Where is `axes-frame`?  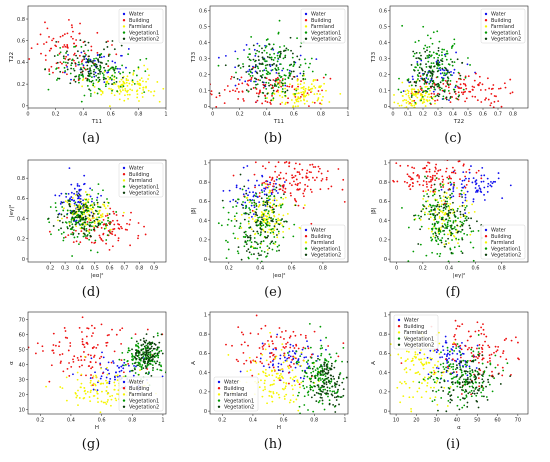 axes-frame is located at coordinates (459, 211).